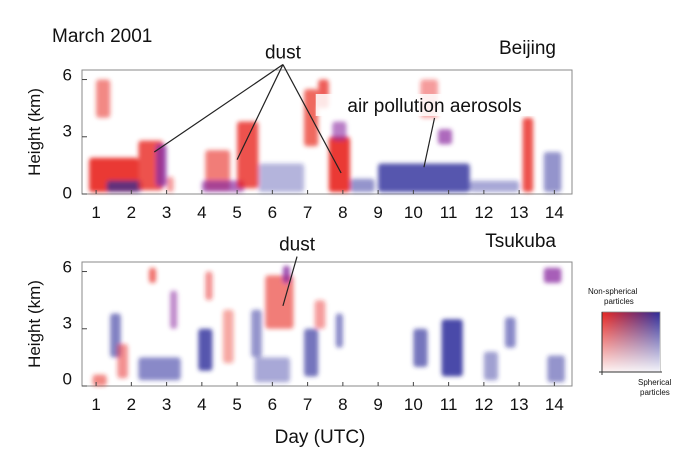 This screenshot has width=692, height=466. What do you see at coordinates (67, 130) in the screenshot?
I see `y-tick-label: 3` at bounding box center [67, 130].